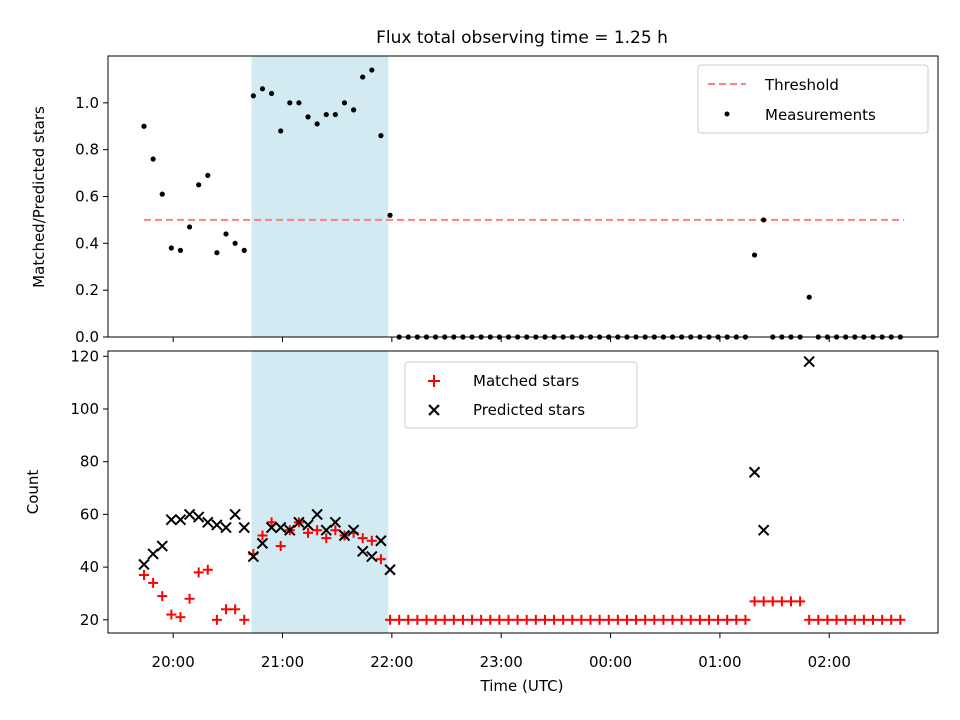 This screenshot has width=960, height=720. What do you see at coordinates (526, 381) in the screenshot?
I see `matched-legend-label: Matched stars` at bounding box center [526, 381].